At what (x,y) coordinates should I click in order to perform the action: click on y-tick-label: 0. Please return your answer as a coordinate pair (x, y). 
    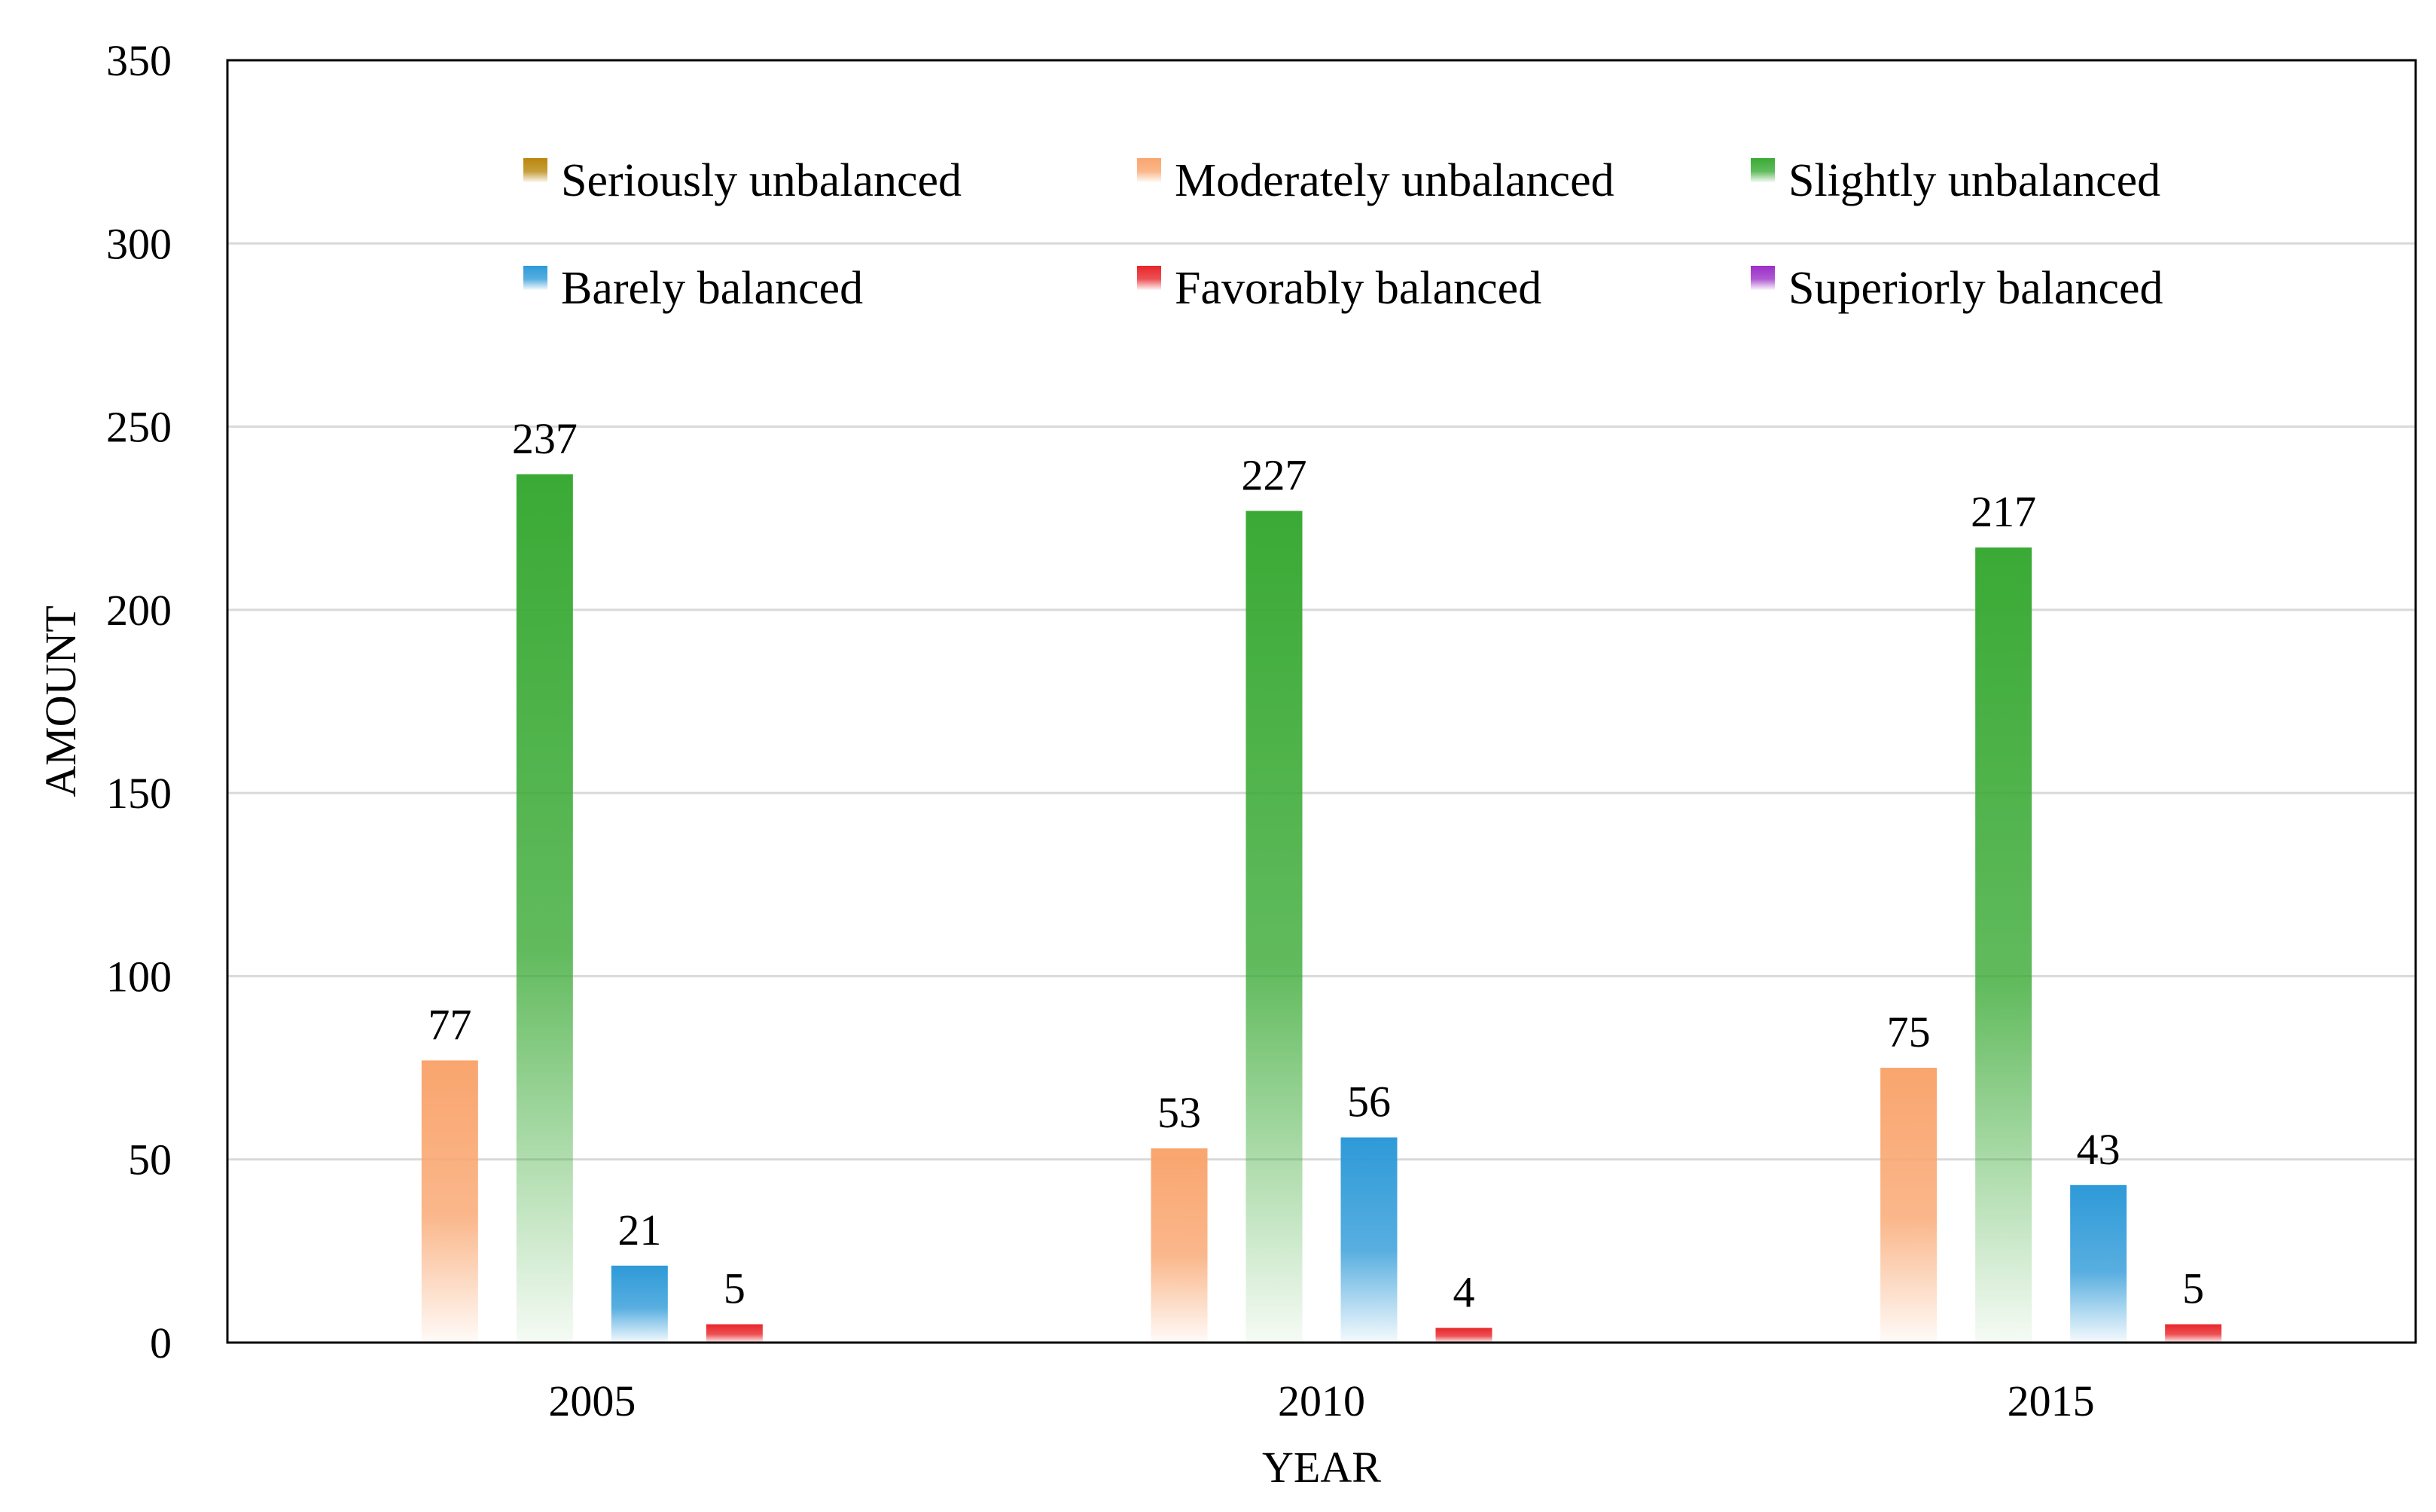
    Looking at the image, I should click on (161, 1342).